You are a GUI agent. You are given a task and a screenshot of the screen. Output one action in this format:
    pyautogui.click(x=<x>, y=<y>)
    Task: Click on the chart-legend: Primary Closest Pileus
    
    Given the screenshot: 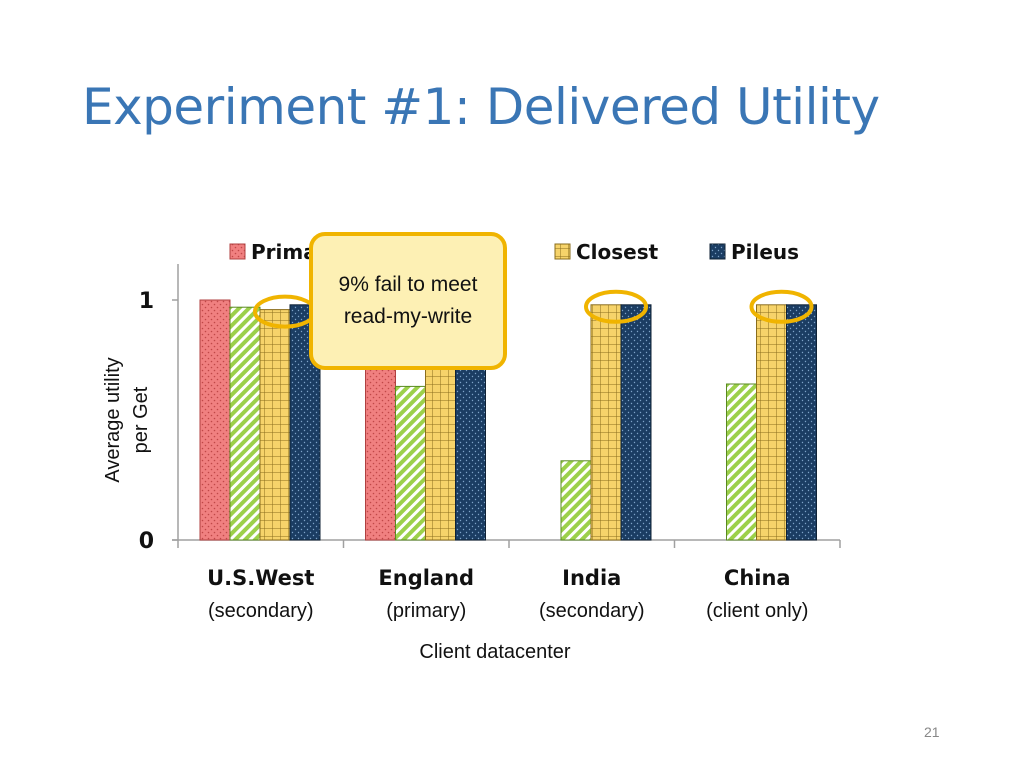 What is the action you would take?
    pyautogui.click(x=514, y=252)
    